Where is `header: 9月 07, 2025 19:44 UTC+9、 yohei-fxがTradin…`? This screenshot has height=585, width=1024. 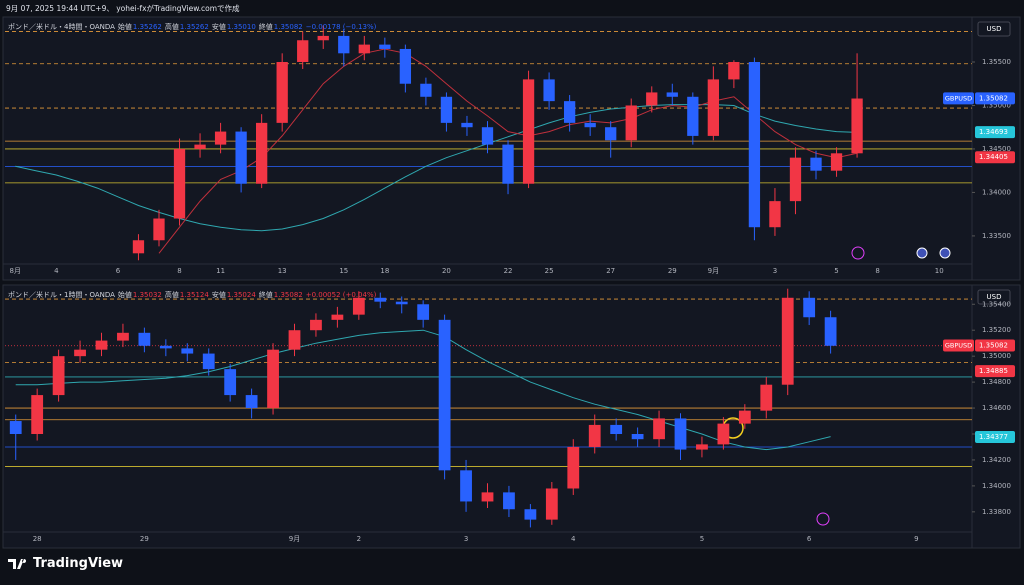 header: 9月 07, 2025 19:44 UTC+9、 yohei-fxがTradin… is located at coordinates (123, 8).